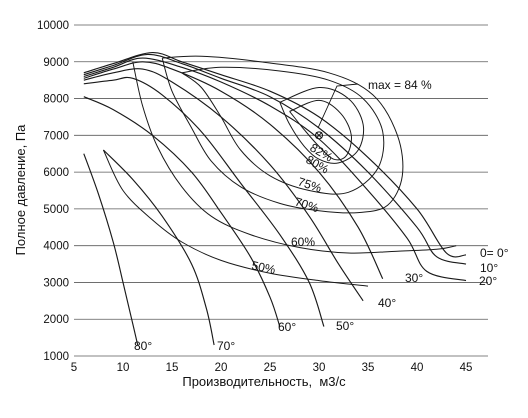 The height and width of the screenshot is (418, 528). What do you see at coordinates (387, 303) in the screenshot?
I see `label-angle-40: 40°` at bounding box center [387, 303].